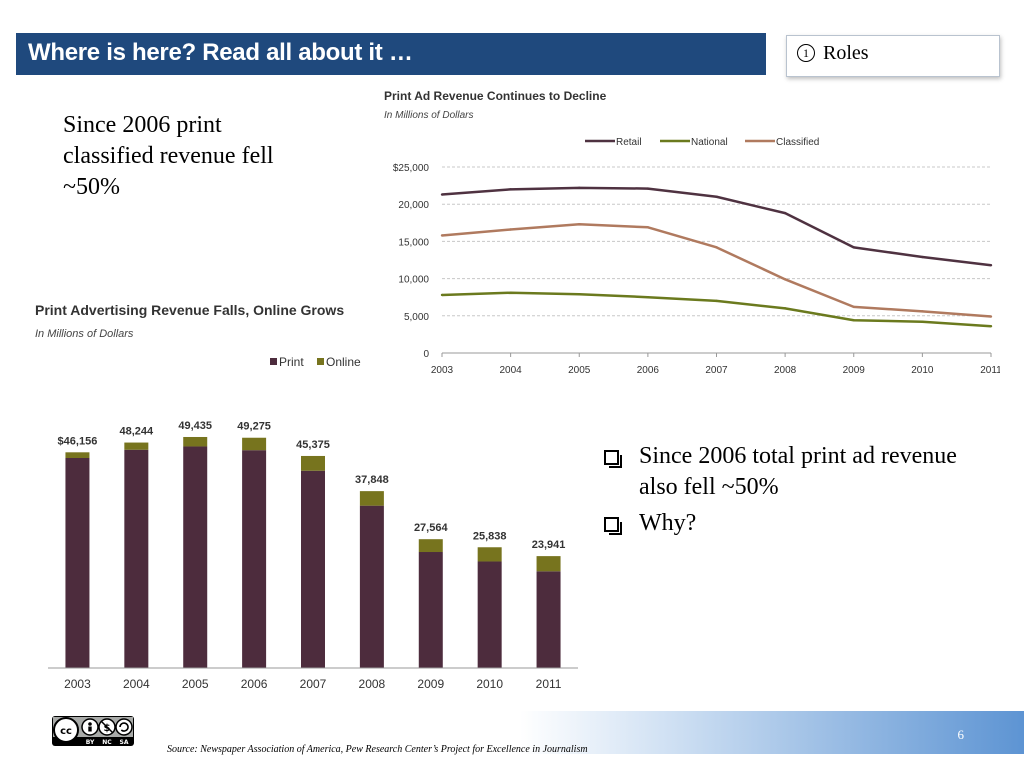 The width and height of the screenshot is (1024, 768). What do you see at coordinates (313, 684) in the screenshot?
I see `bar-xtick-label: 2007` at bounding box center [313, 684].